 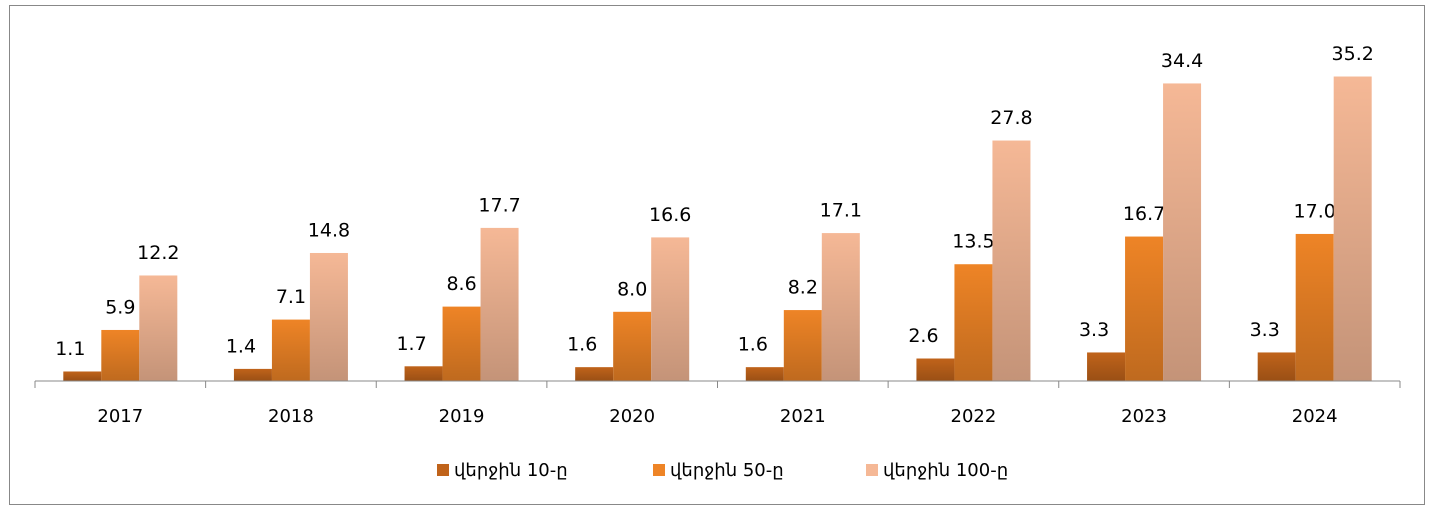 What do you see at coordinates (411, 344) in the screenshot?
I see `value-label: 1.7` at bounding box center [411, 344].